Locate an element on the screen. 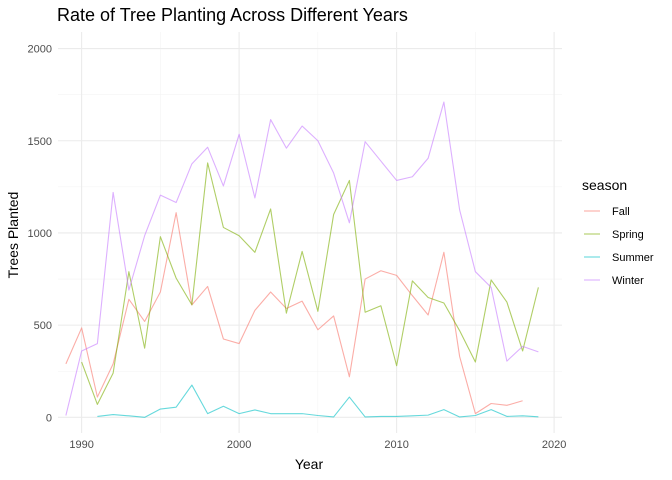  y-tick-label: 0 is located at coordinates (49, 418).